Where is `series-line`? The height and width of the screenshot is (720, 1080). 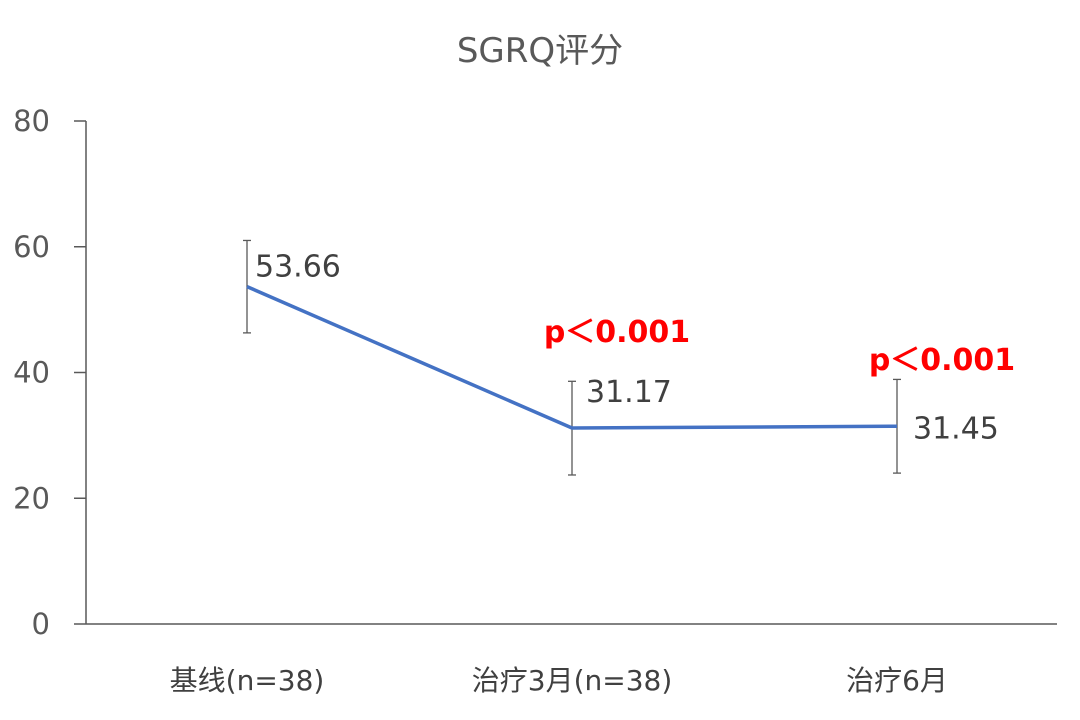
series-line is located at coordinates (572, 357).